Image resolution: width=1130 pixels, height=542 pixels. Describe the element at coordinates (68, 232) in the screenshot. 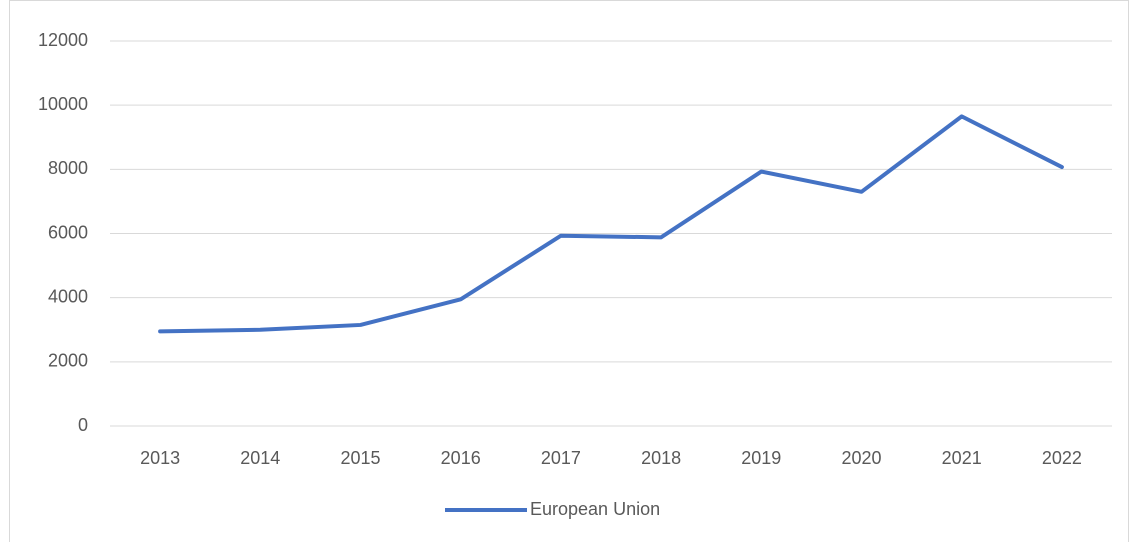

I see `y-tick-label: 6000` at that location.